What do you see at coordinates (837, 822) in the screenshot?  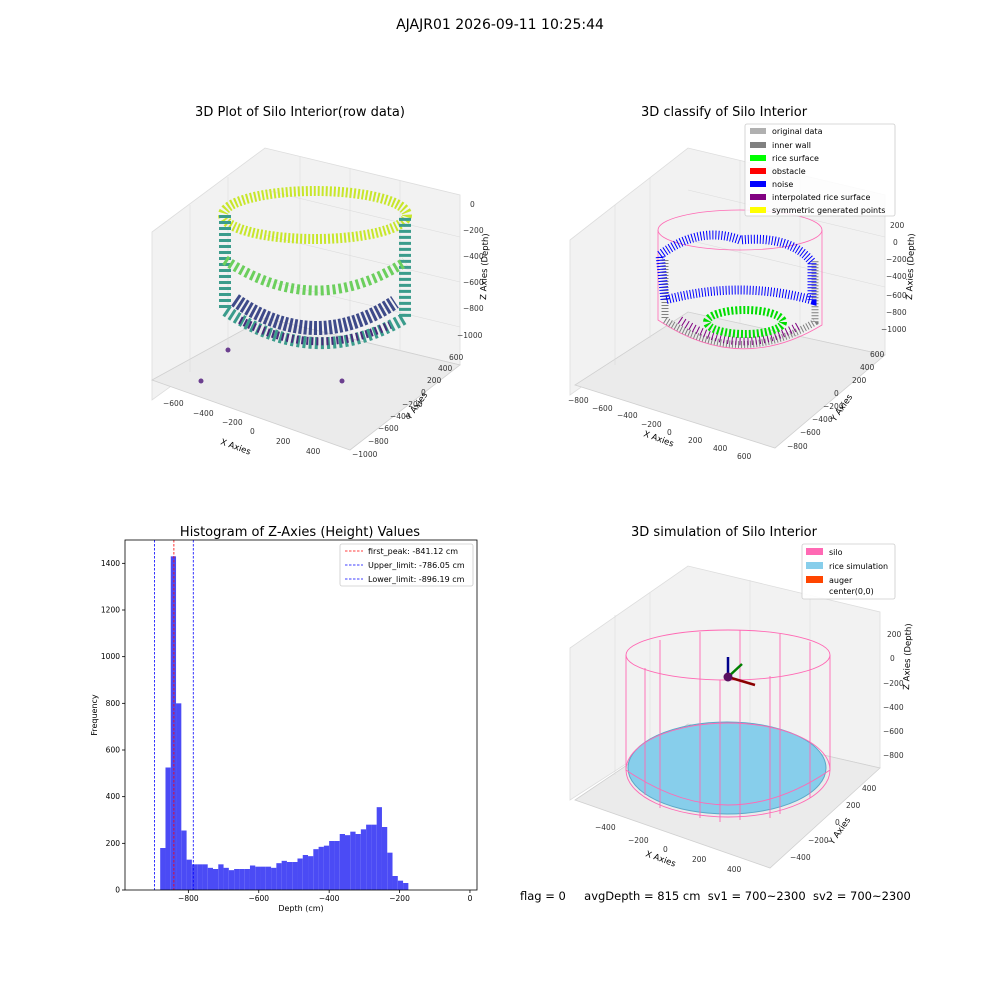 I see `simulation-y-tick: 0` at bounding box center [837, 822].